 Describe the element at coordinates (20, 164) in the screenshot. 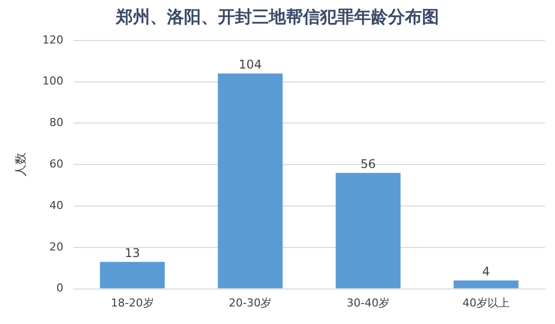

I see `y-axis-title: 人数` at that location.